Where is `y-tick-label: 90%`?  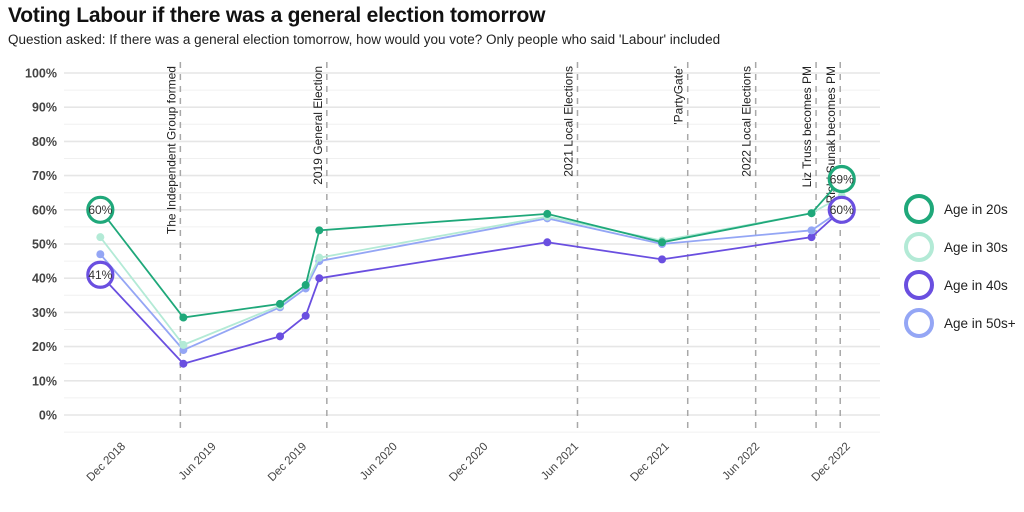
y-tick-label: 90% is located at coordinates (44, 108).